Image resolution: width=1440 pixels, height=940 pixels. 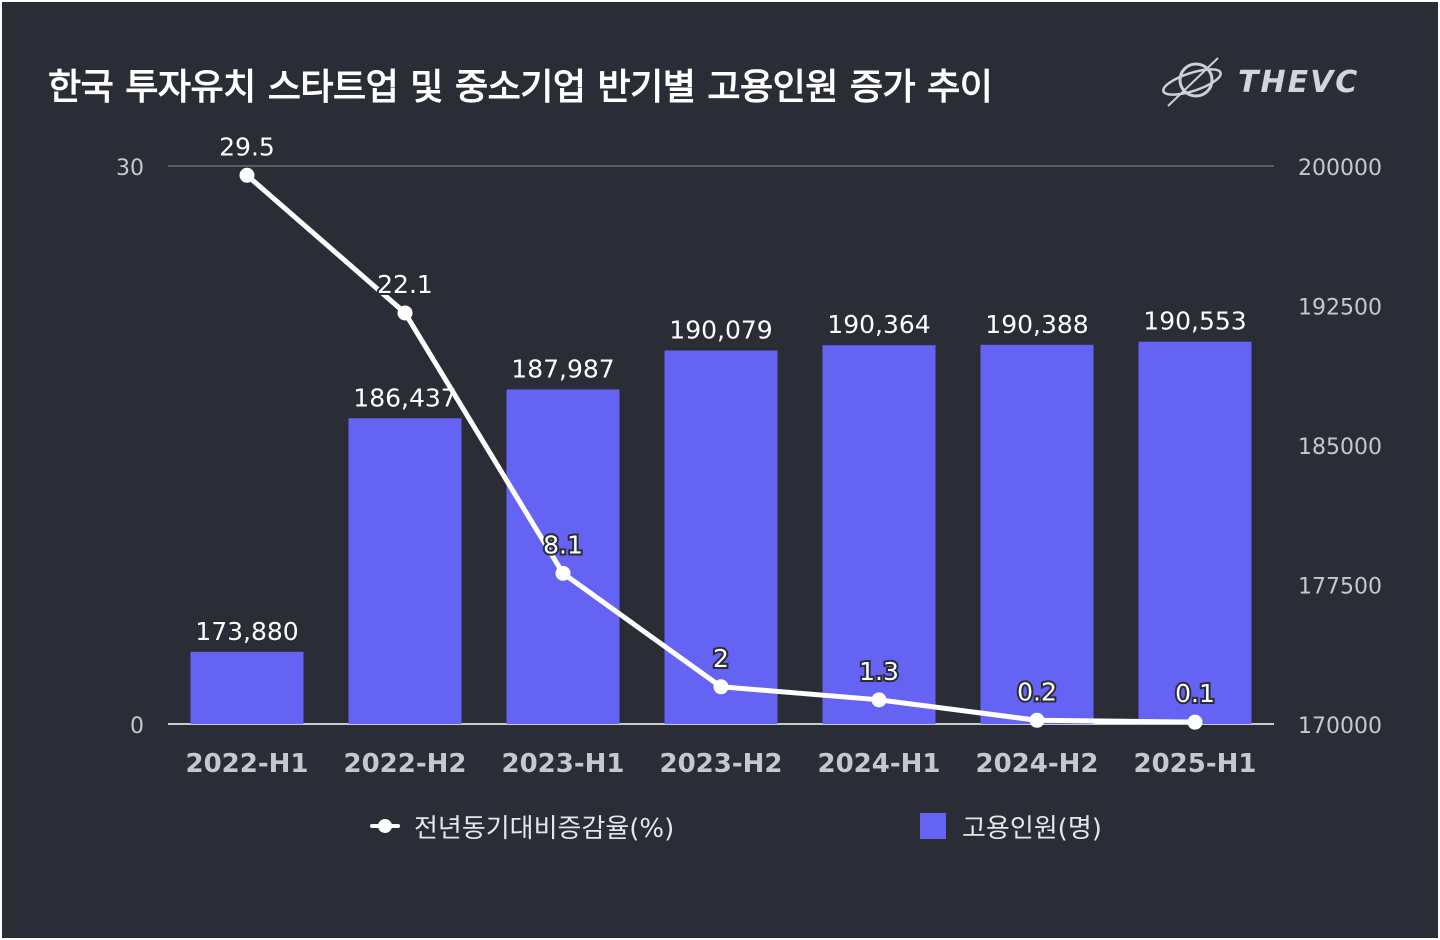 I want to click on x-axis-tick-label: 2023-H2, so click(x=720, y=764).